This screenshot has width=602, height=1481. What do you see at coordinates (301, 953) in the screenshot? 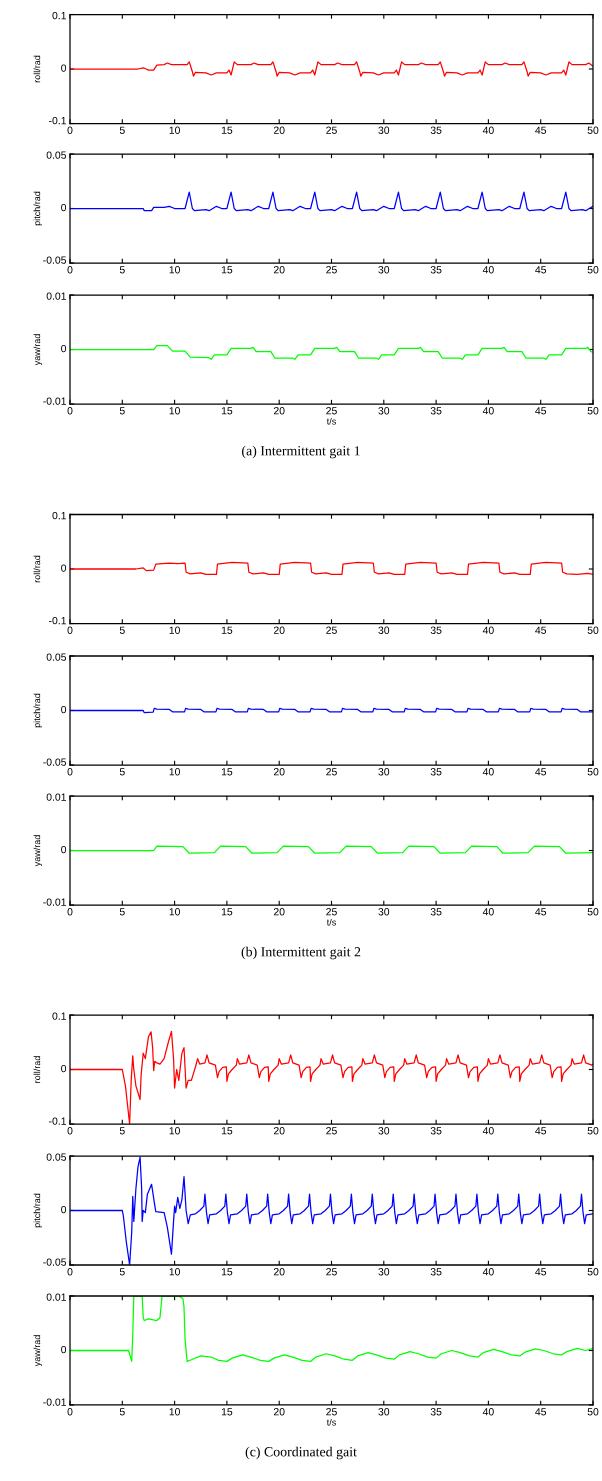
I see `text: (b) Intermittent gait 2` at bounding box center [301, 953].